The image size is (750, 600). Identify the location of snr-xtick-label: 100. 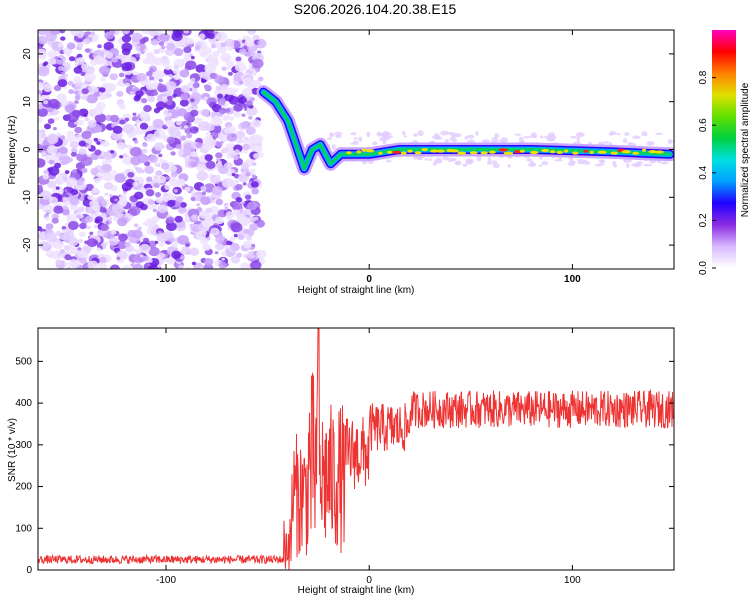
(572, 580).